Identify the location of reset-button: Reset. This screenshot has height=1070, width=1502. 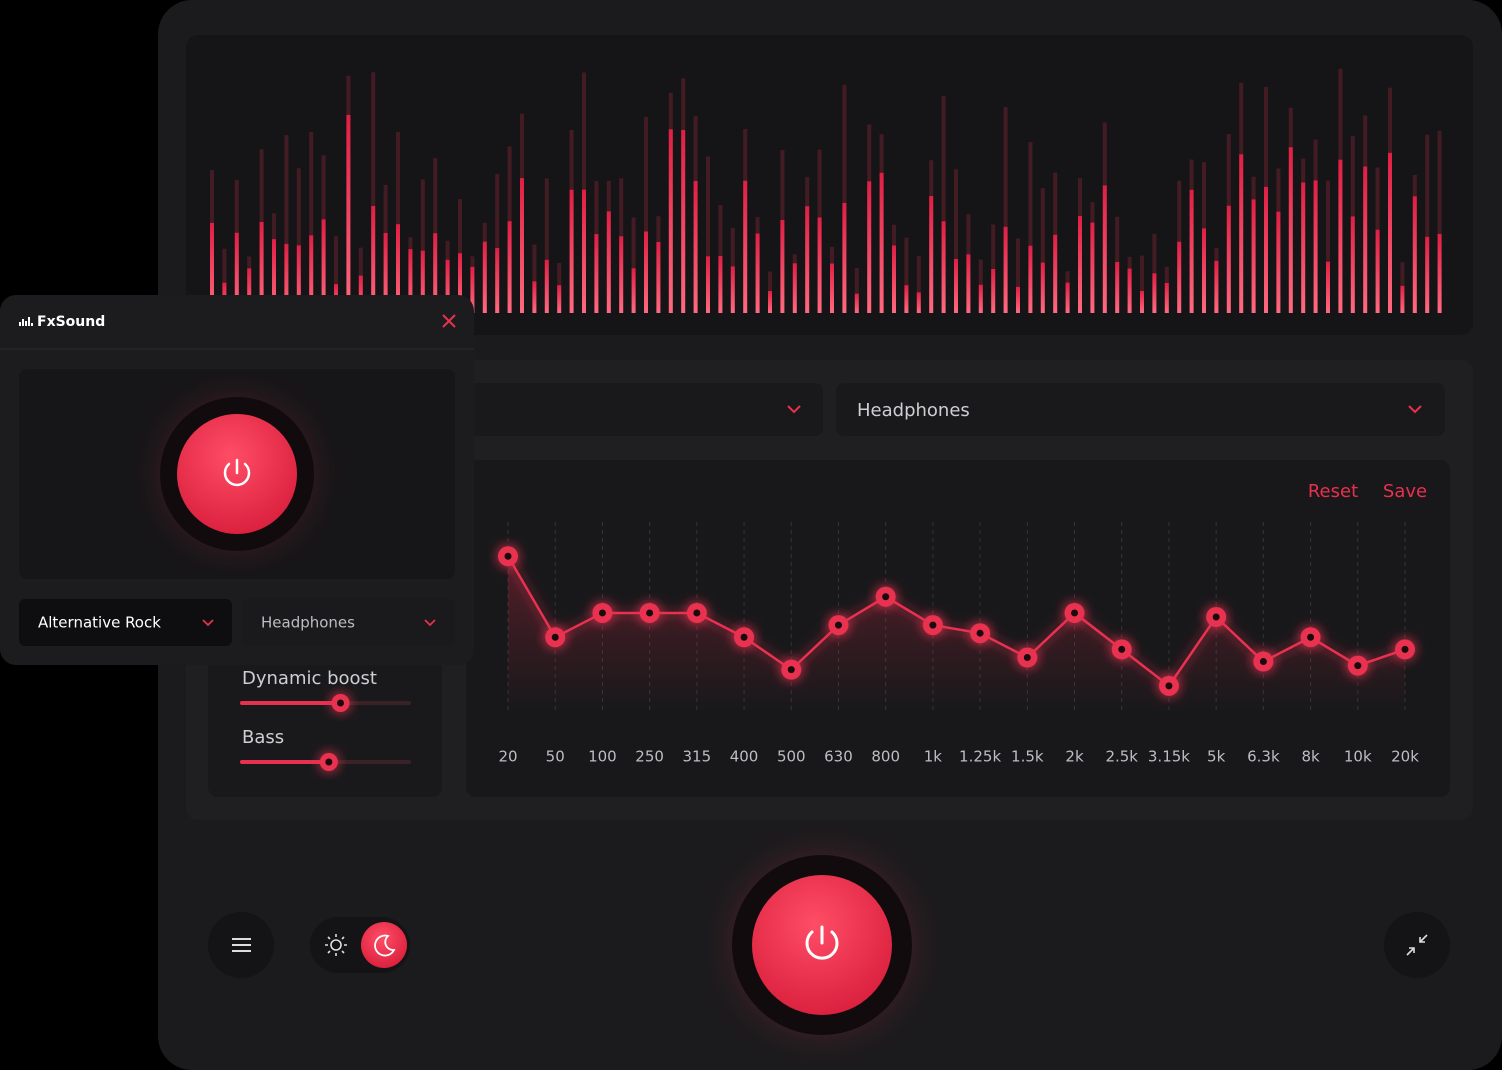
(1333, 491).